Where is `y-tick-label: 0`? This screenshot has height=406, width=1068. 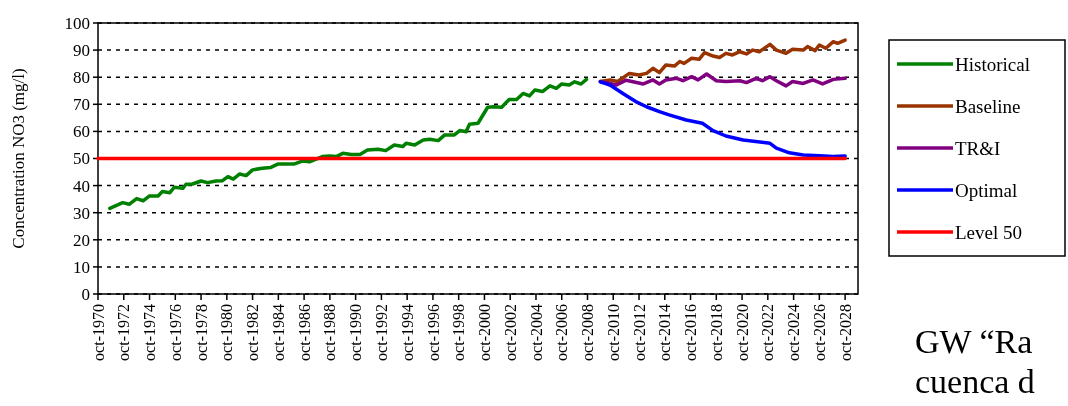 y-tick-label: 0 is located at coordinates (85, 294).